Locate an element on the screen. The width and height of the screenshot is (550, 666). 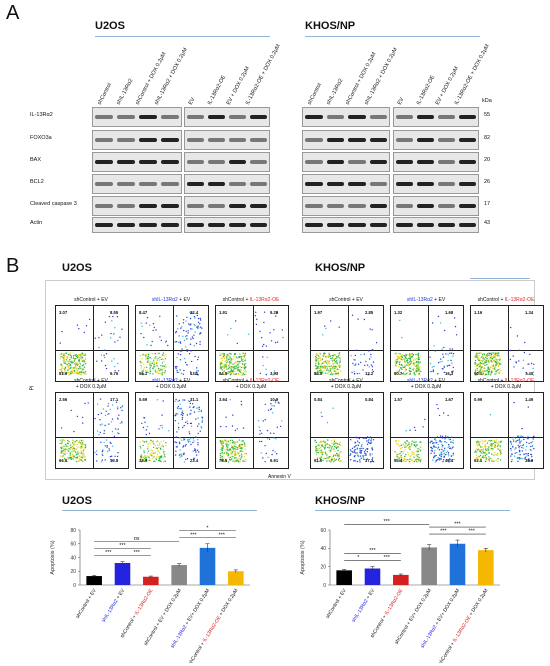
y-tick-label: 60 is located at coordinates (73, 545).